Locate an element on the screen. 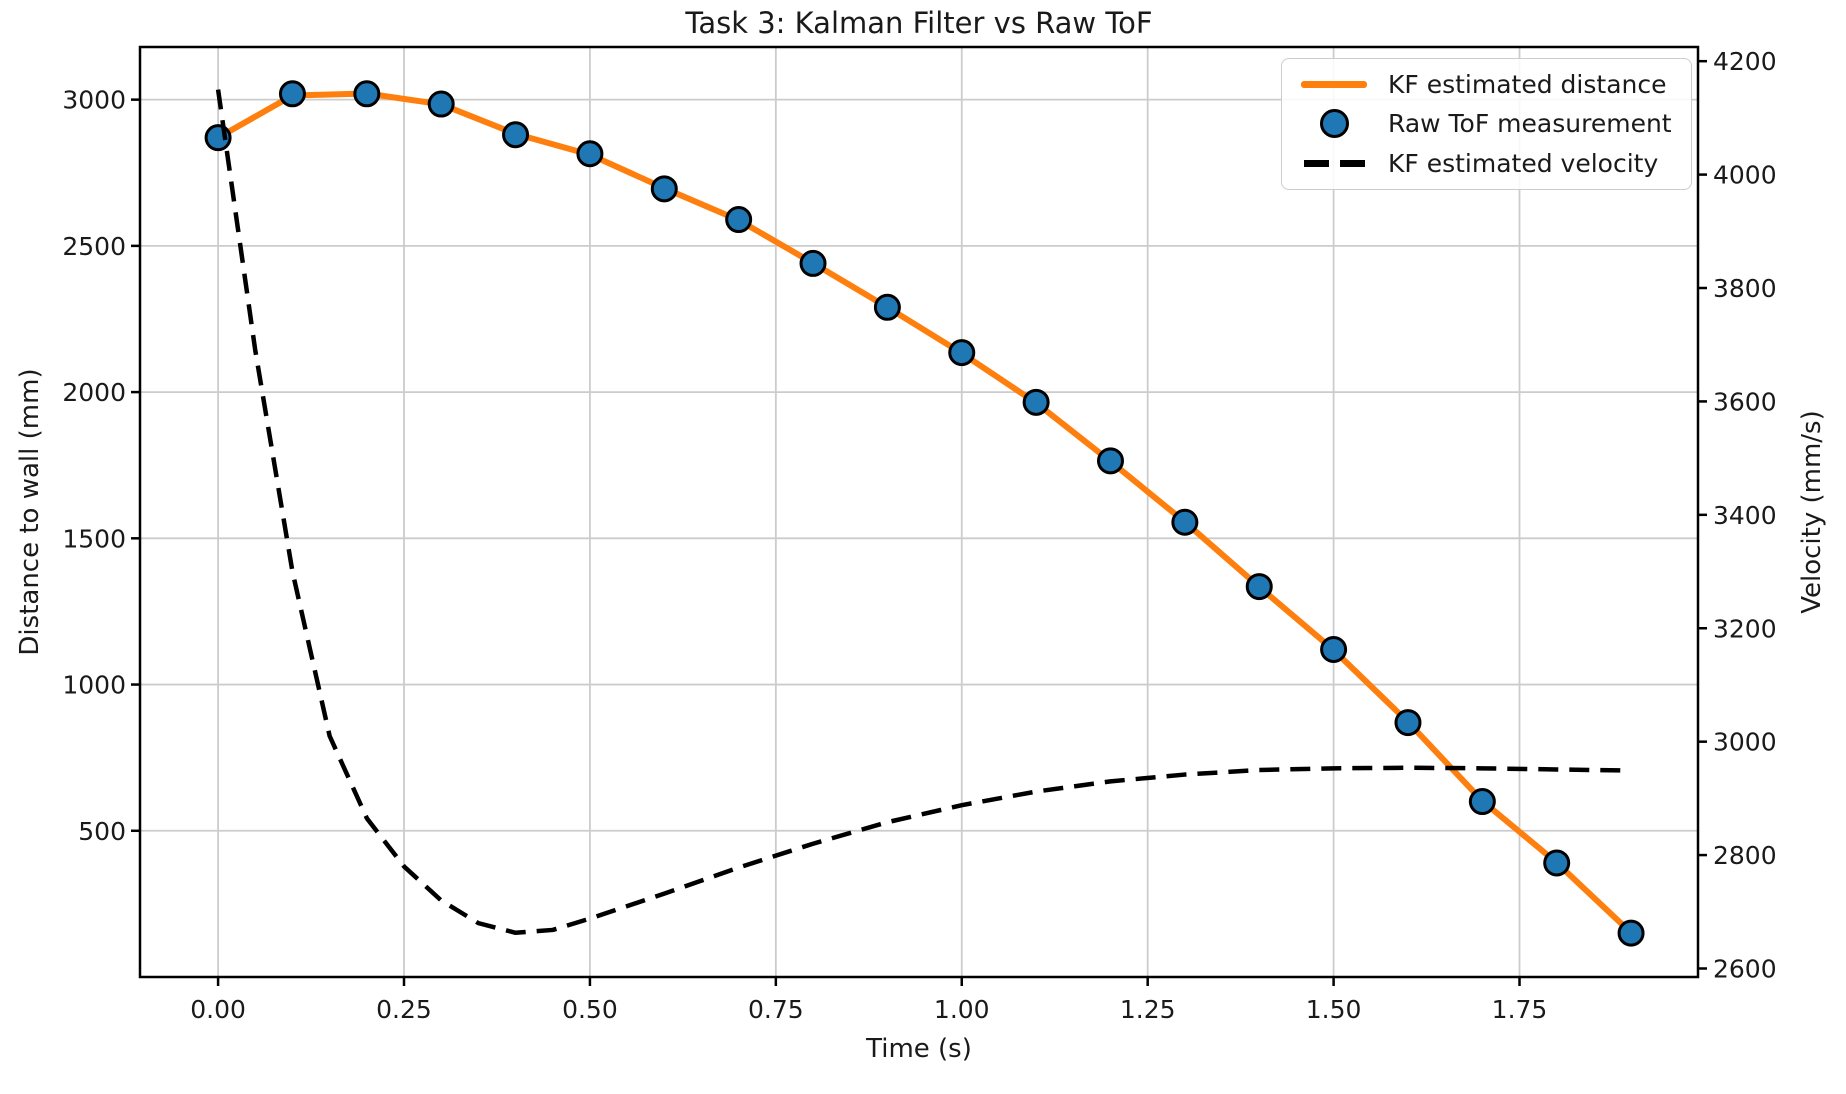 Image resolution: width=1846 pixels, height=1094 pixels. y-left-tick-label: 1500 is located at coordinates (94, 538).